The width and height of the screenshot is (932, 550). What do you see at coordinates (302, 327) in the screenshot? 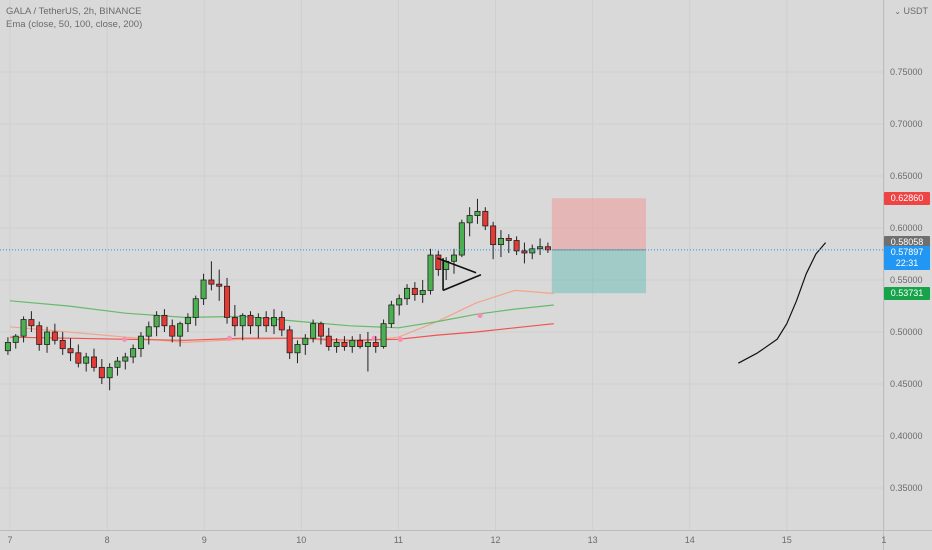
I see `ema-markers` at bounding box center [302, 327].